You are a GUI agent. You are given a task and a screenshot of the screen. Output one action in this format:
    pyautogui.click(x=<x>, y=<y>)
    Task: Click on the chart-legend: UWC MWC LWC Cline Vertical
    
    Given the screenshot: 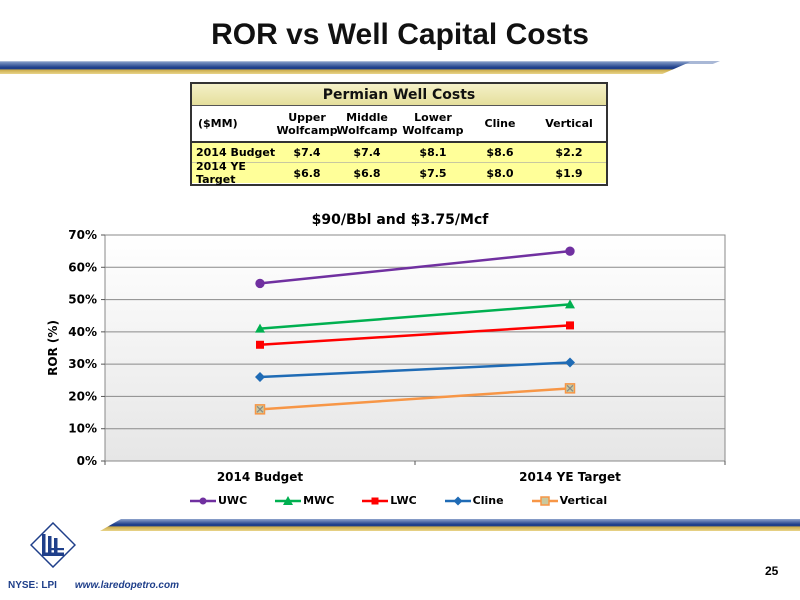 What is the action you would take?
    pyautogui.click(x=398, y=500)
    